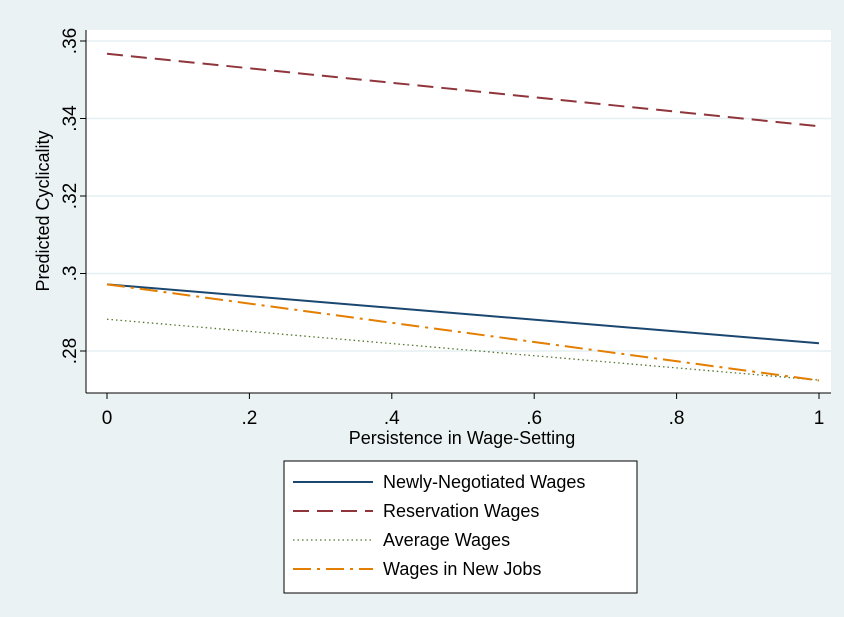 This screenshot has width=844, height=617. Describe the element at coordinates (70, 41) in the screenshot. I see `y-tick-label: .36` at that location.